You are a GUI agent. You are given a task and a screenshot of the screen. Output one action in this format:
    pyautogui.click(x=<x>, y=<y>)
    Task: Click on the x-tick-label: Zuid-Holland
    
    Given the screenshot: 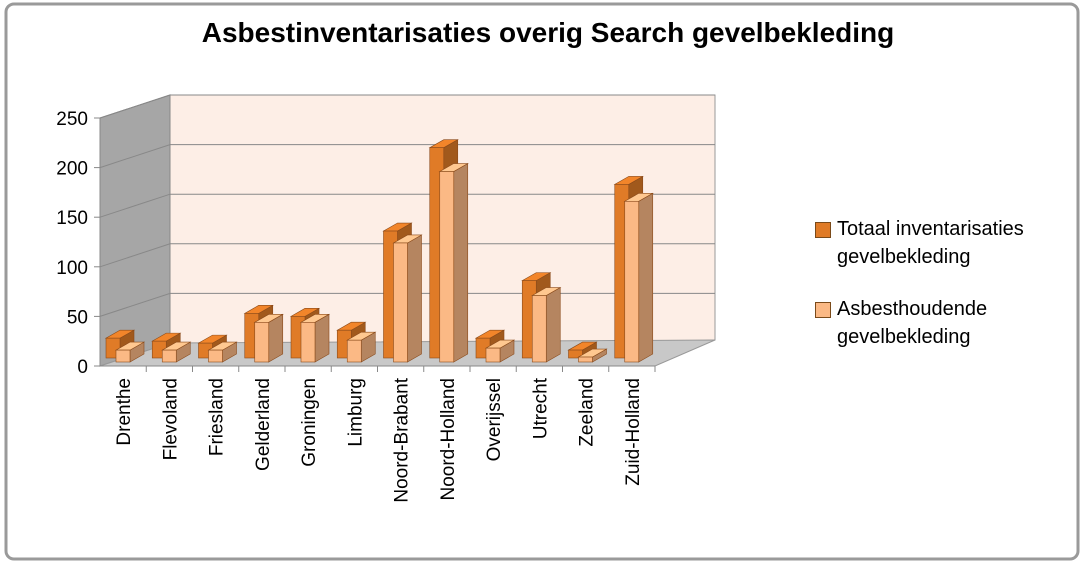 What is the action you would take?
    pyautogui.click(x=633, y=432)
    